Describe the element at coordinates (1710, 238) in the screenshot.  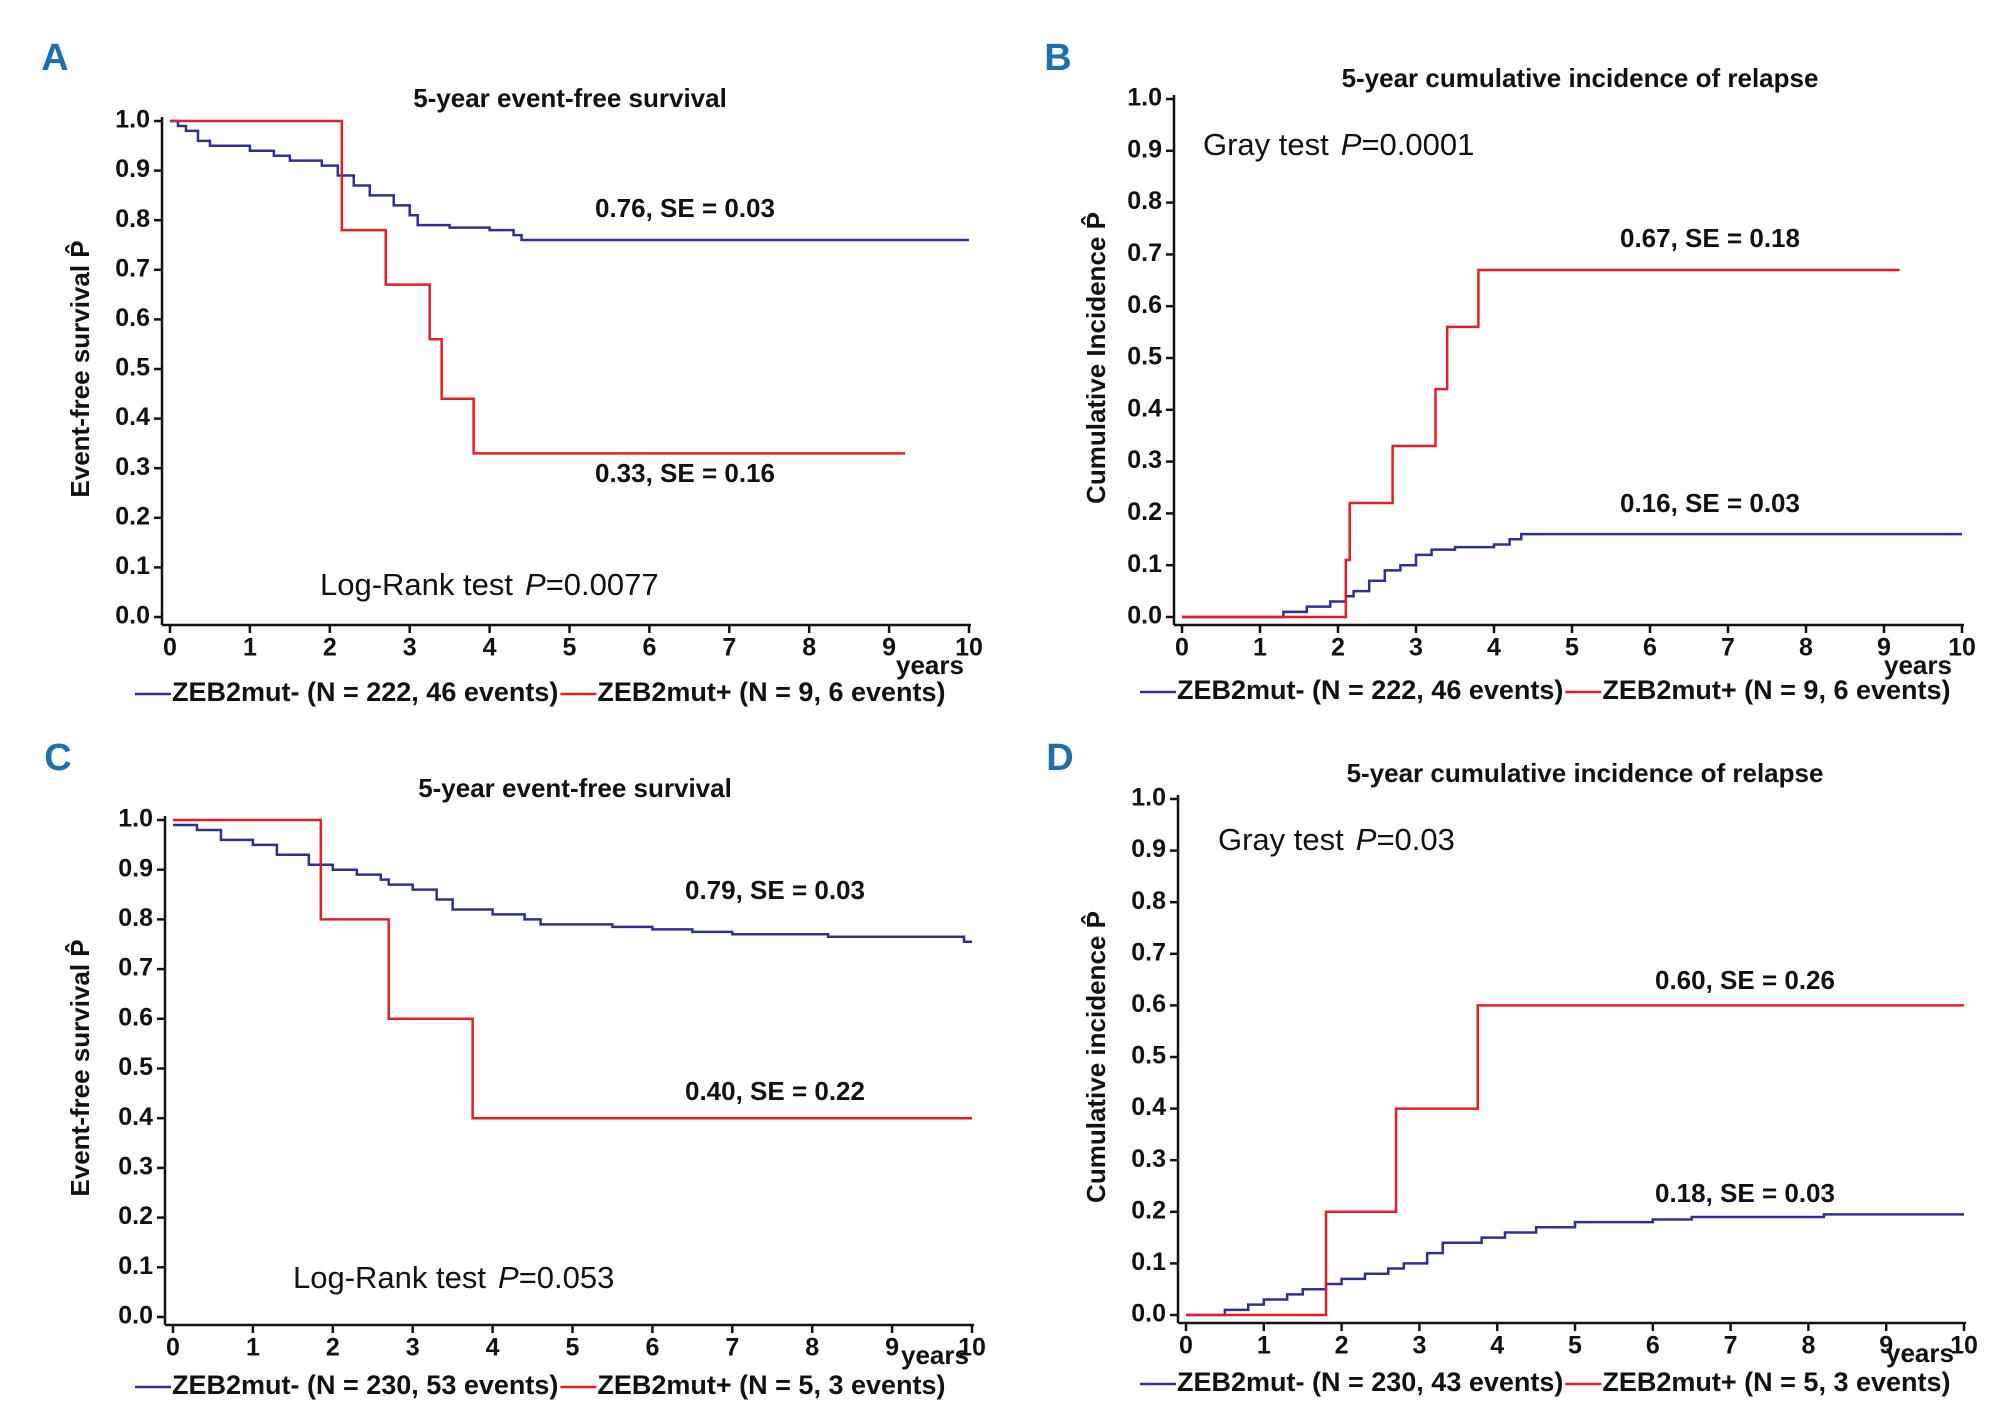
I see `curve-label: 0.67, SE = 0.18` at that location.